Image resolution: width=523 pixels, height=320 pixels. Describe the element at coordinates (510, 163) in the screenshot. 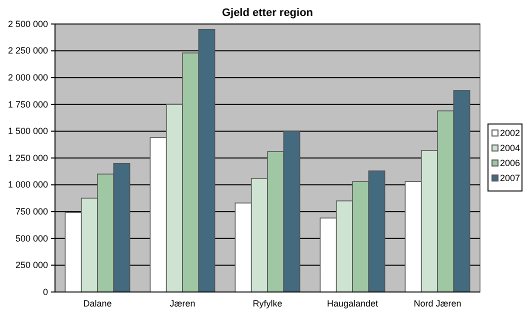

I see `legend-label: 2006` at that location.